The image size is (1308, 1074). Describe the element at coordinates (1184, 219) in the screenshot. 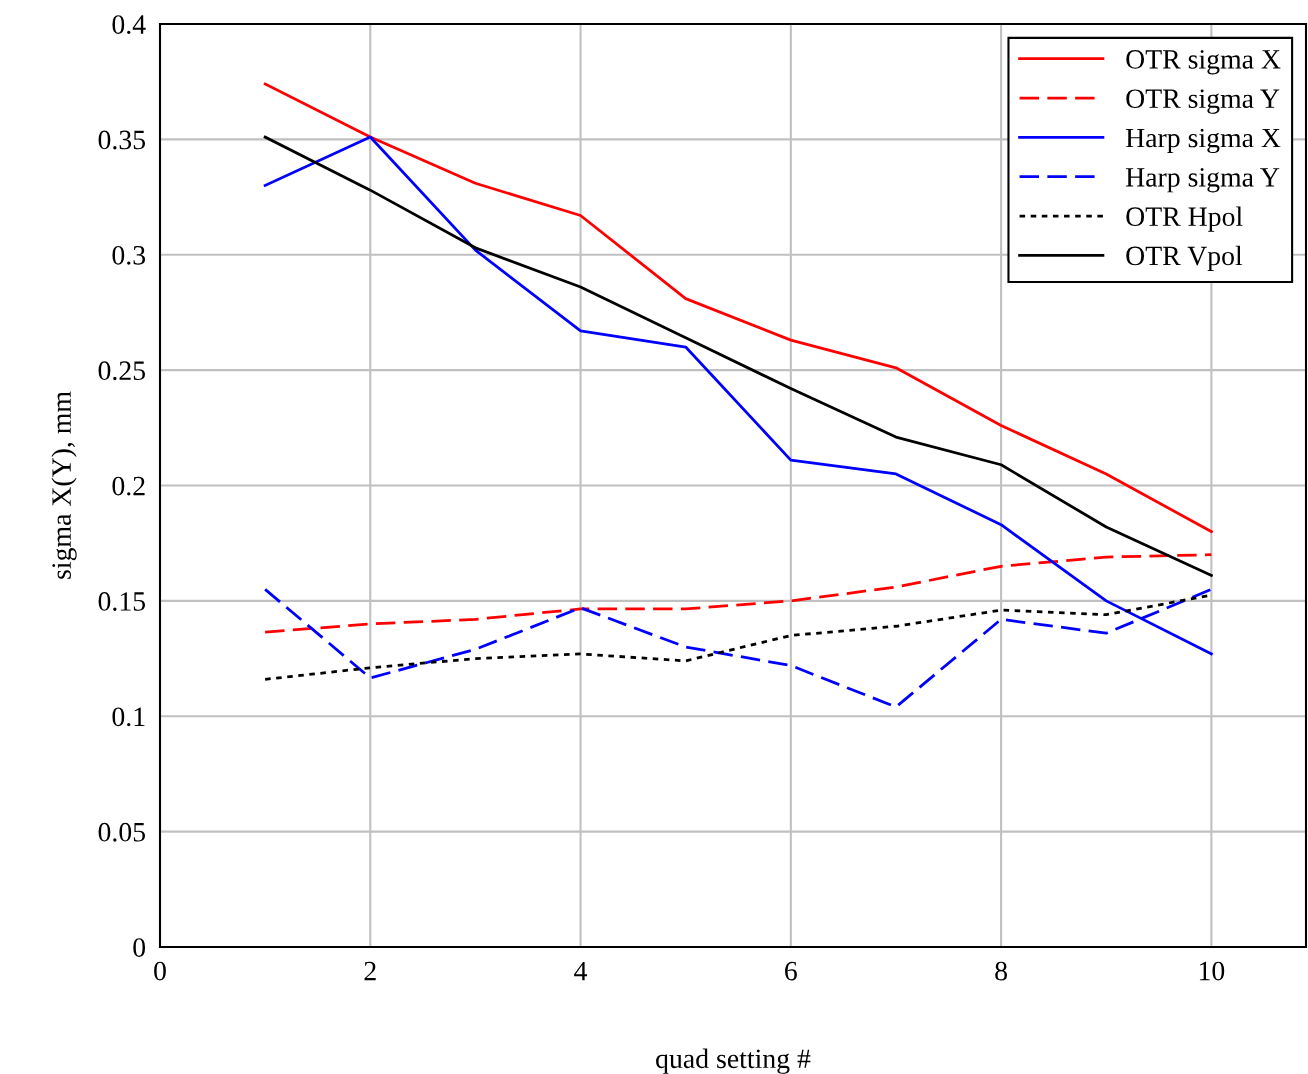

I see `legend-label: OTR Hpol` at that location.